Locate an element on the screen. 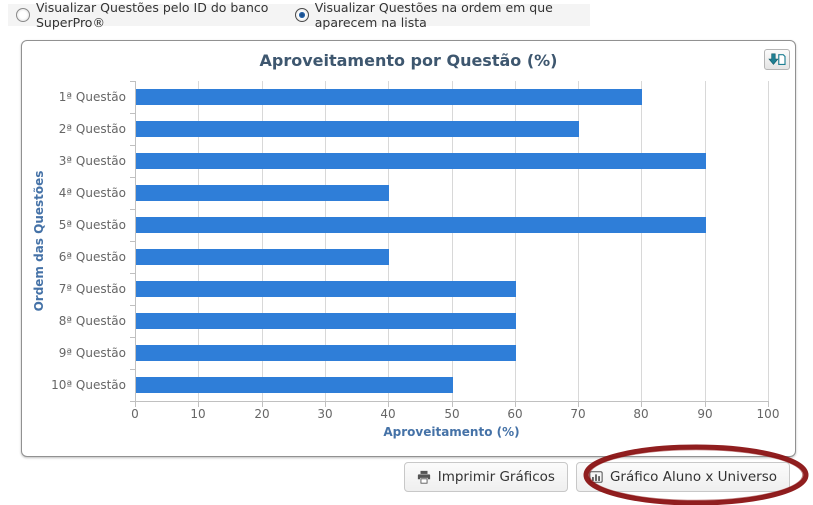 The image size is (813, 505). category-label: 8ª Questão is located at coordinates (92, 321).